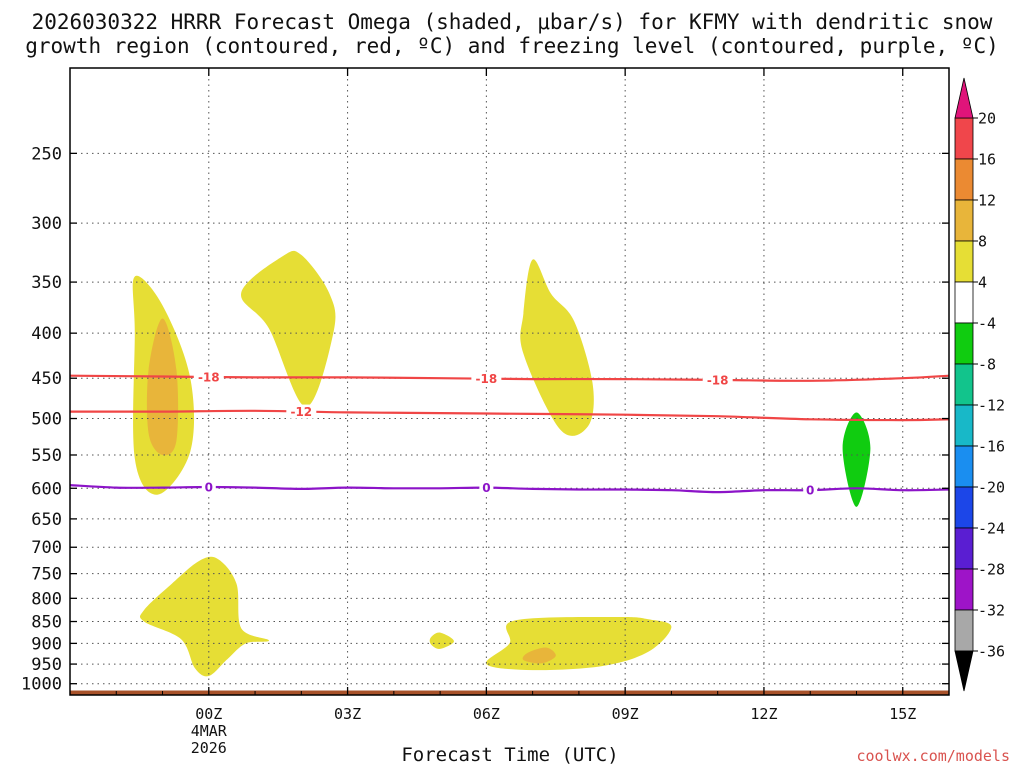 Image resolution: width=1024 pixels, height=768 pixels. Describe the element at coordinates (991, 529) in the screenshot. I see `colorbar-label--24: -24` at that location.